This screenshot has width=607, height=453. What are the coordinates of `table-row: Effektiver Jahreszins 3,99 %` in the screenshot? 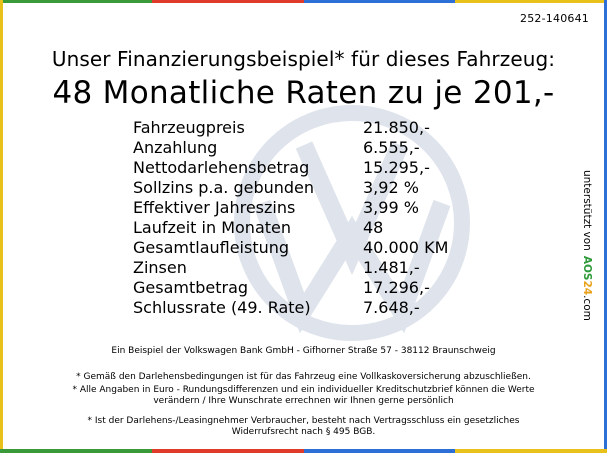 It's located at (298, 208).